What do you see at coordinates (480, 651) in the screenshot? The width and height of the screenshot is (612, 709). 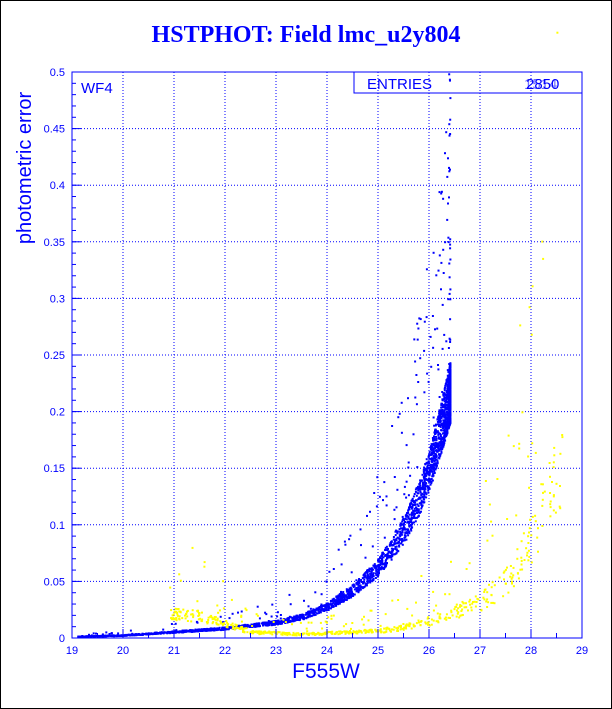 I see `x-tick-label: 27` at bounding box center [480, 651].